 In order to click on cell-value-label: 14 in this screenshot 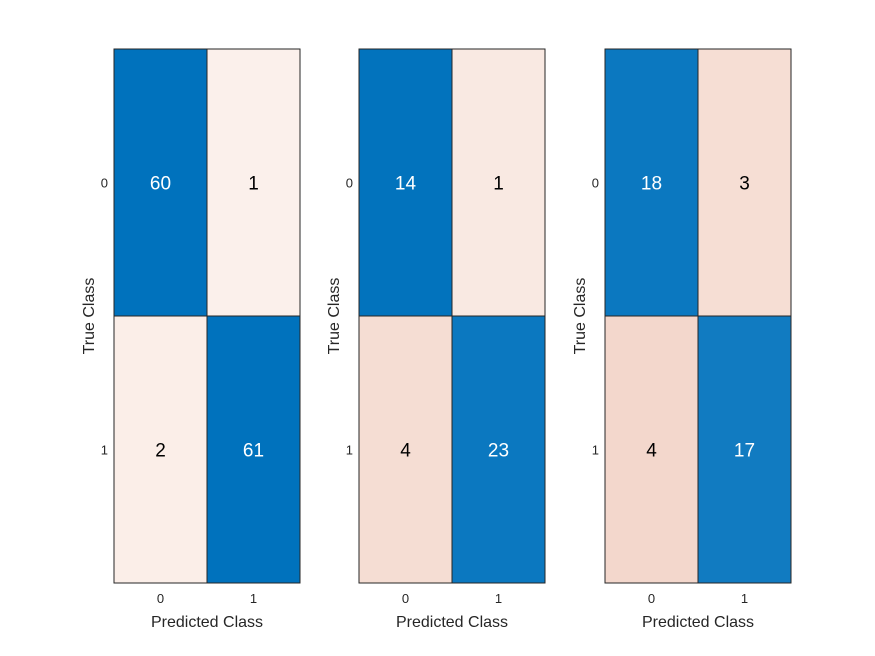, I will do `click(406, 184)`.